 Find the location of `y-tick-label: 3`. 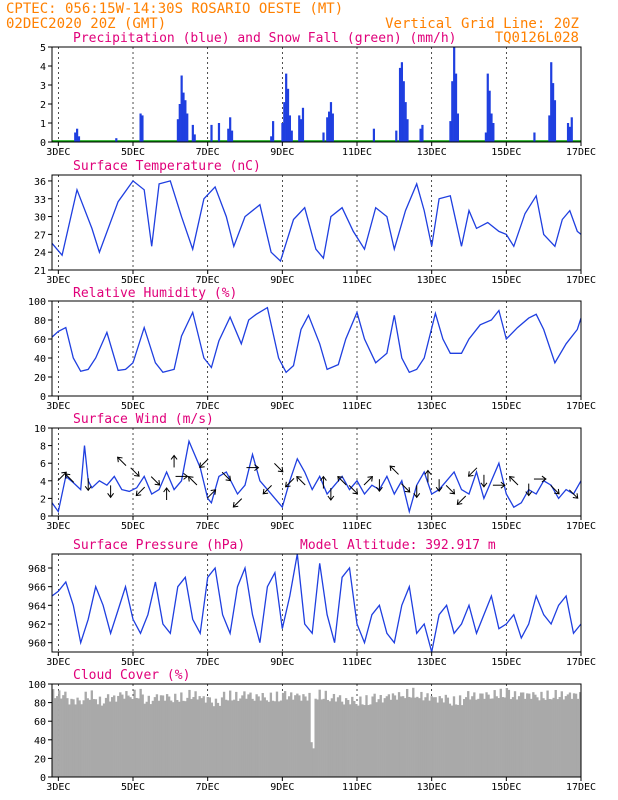

y-tick-label: 3 is located at coordinates (43, 86).